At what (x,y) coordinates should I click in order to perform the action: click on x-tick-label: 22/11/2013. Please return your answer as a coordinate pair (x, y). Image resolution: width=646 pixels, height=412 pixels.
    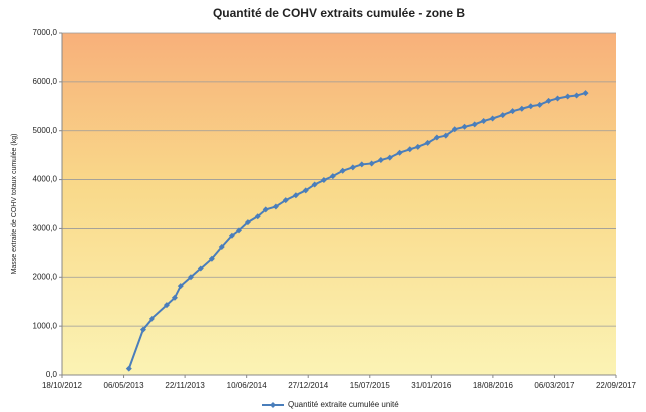
    Looking at the image, I should click on (185, 385).